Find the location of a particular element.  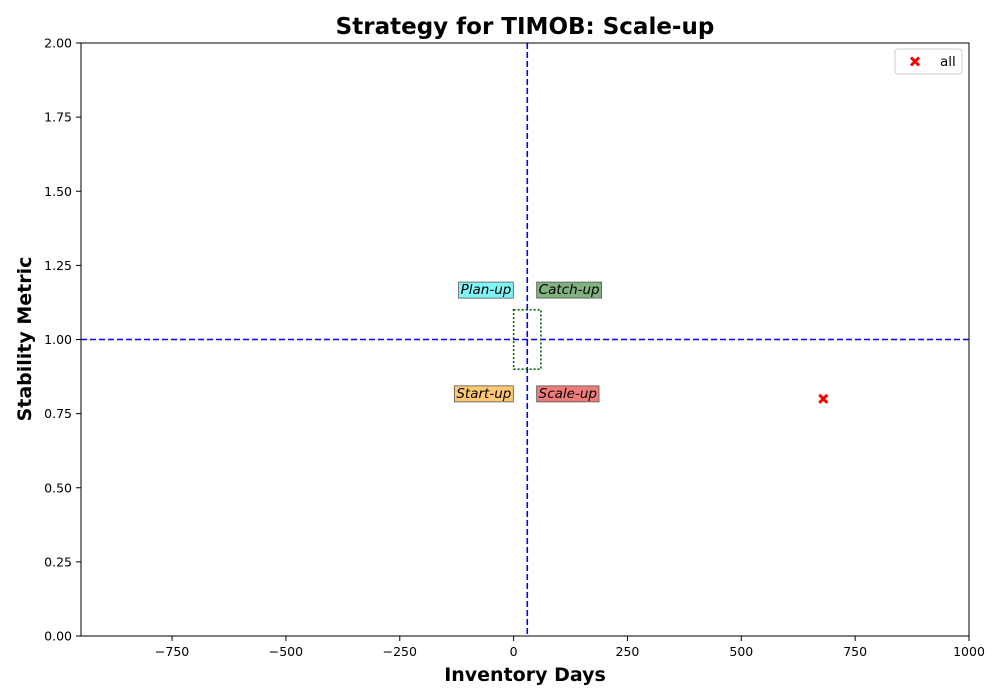

quadrant-label-text: Start-up is located at coordinates (483, 394).